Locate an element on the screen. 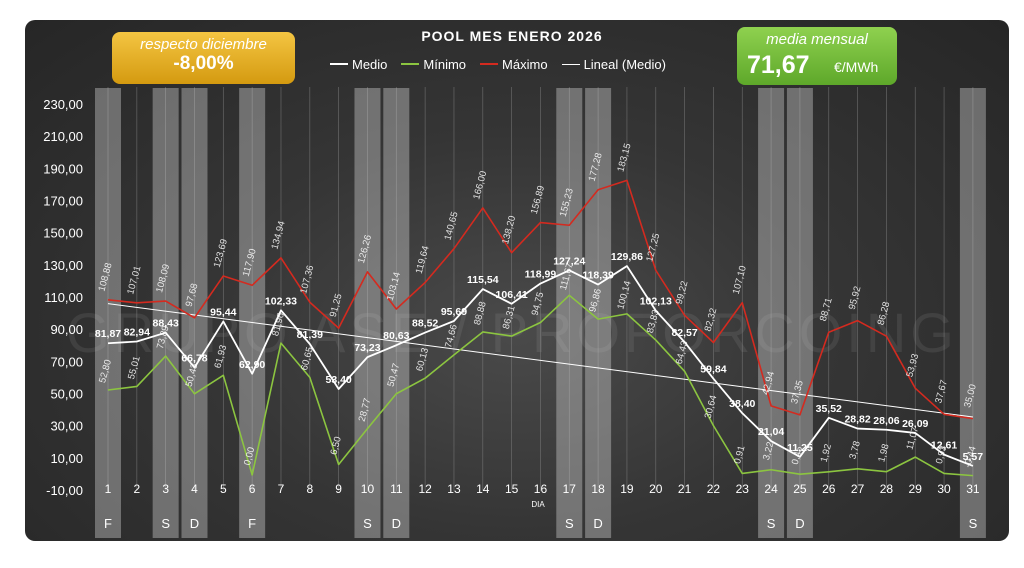 This screenshot has height=568, width=1024. data-label-medio: 88,52 is located at coordinates (425, 324).